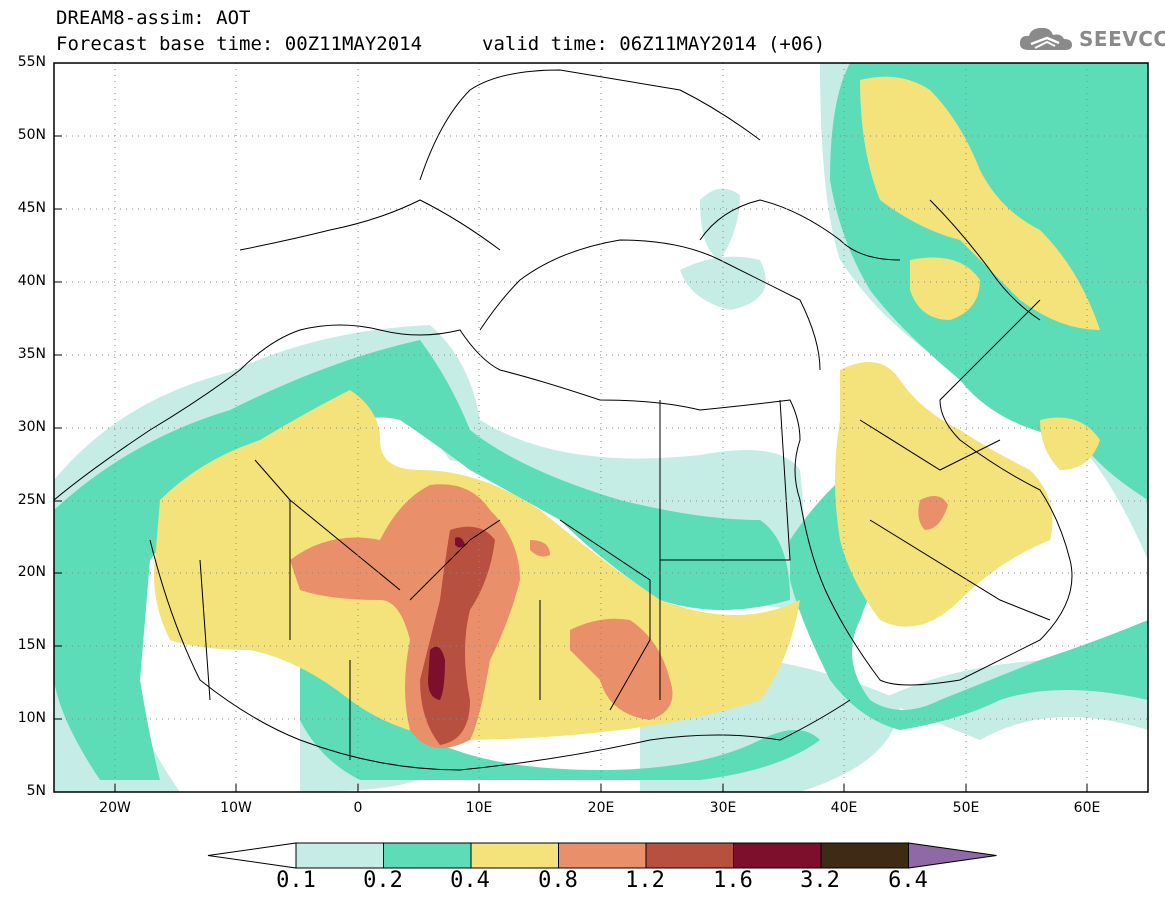 The image size is (1165, 905). I want to click on lat-label-20n: 20N, so click(31, 572).